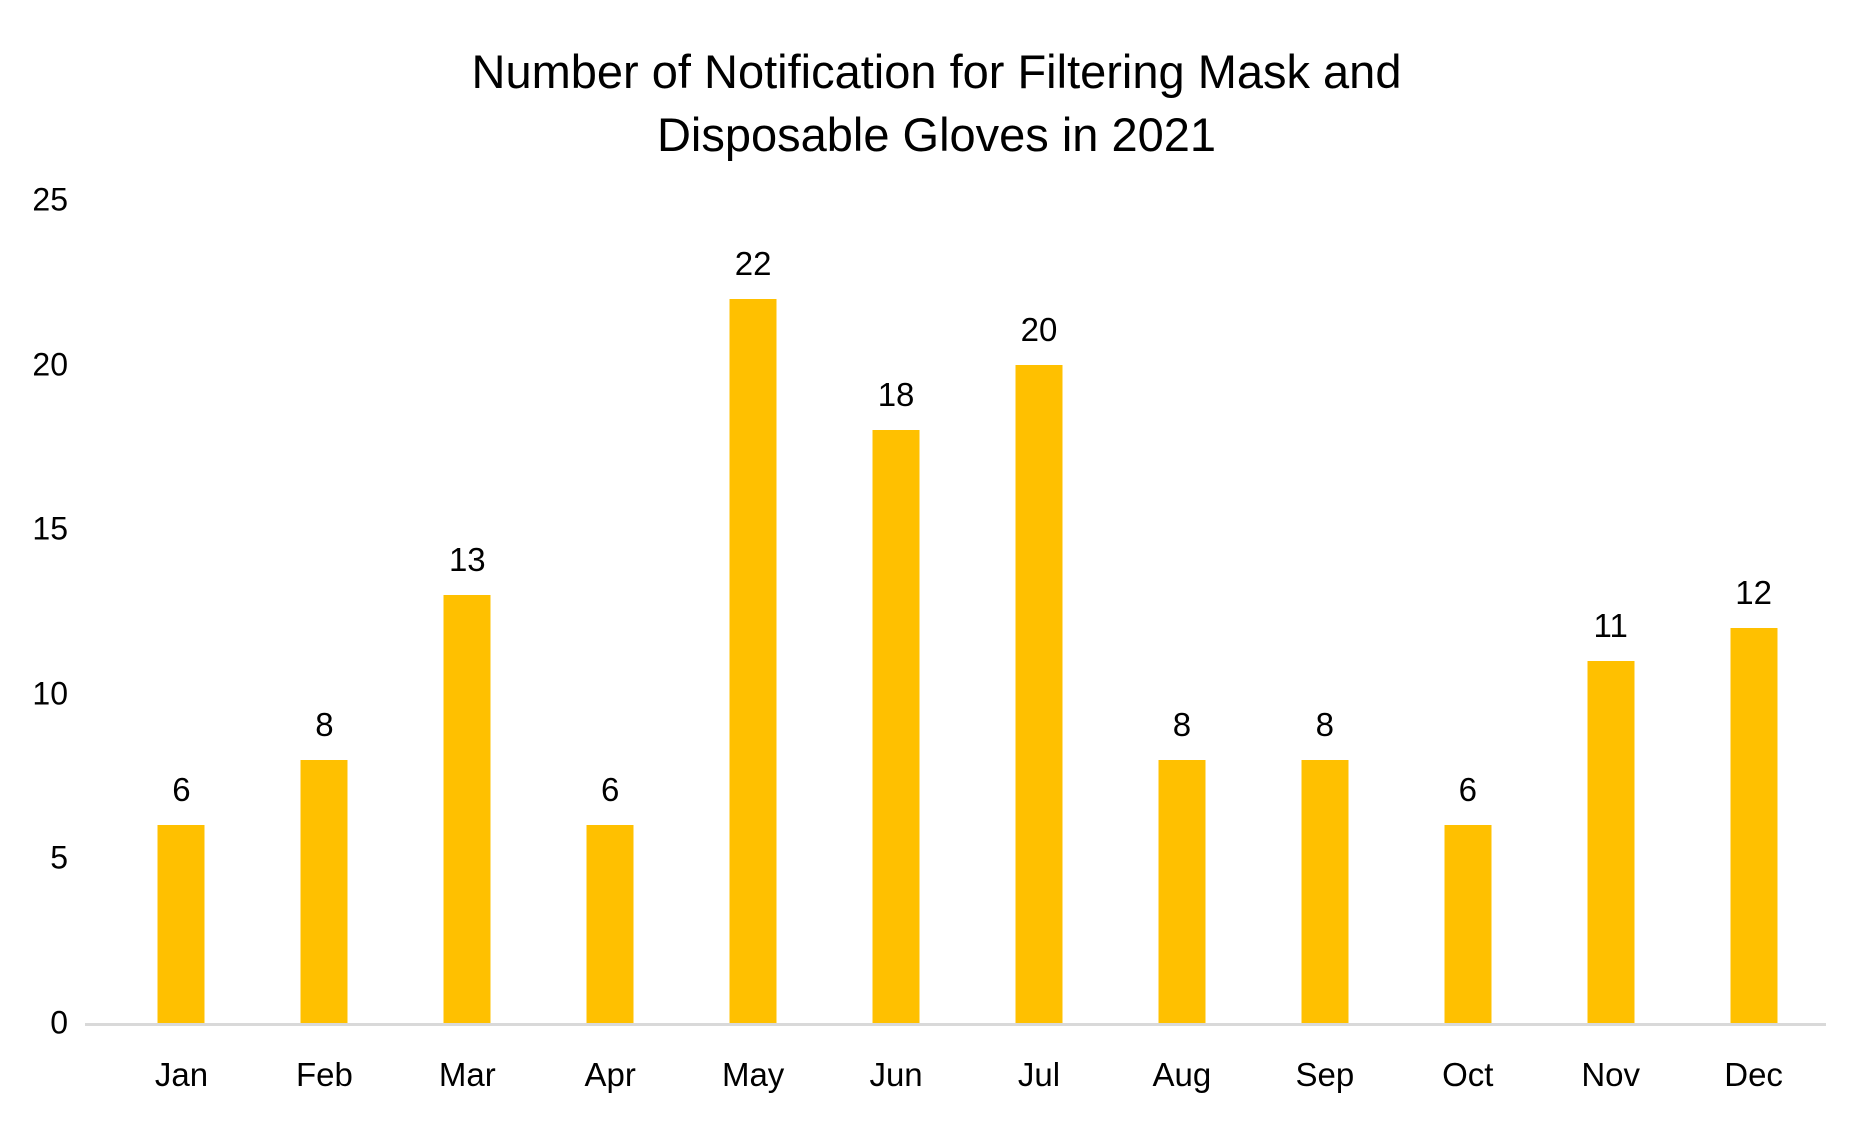 The height and width of the screenshot is (1132, 1873). I want to click on y-axis-tick-label-10: 10, so click(50, 693).